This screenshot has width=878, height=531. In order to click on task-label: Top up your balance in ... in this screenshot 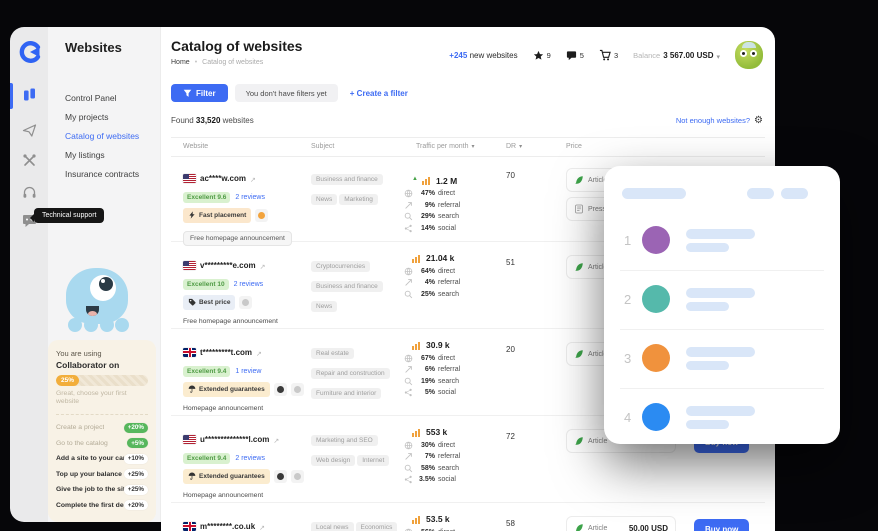, I will do `click(90, 474)`.